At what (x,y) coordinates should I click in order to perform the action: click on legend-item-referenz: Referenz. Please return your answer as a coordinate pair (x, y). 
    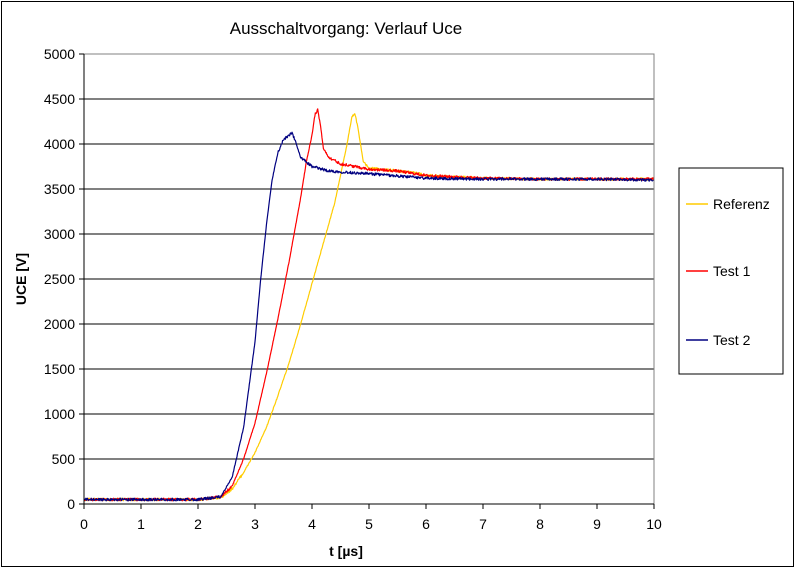
    Looking at the image, I should click on (728, 204).